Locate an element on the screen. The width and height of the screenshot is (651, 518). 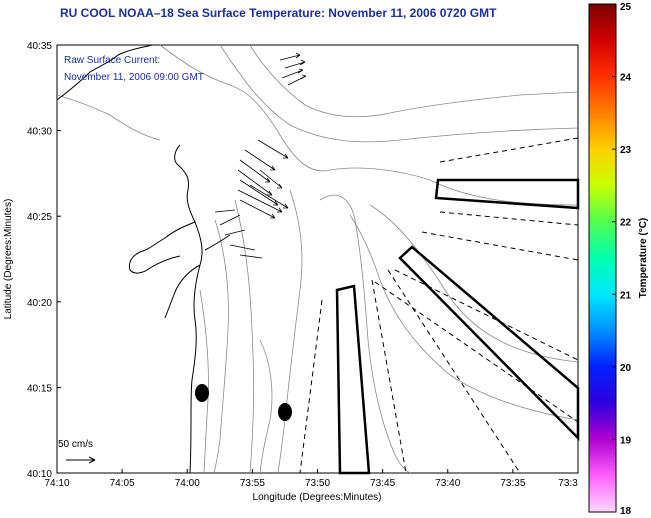
colorbar-tick-label: 23 is located at coordinates (626, 150).